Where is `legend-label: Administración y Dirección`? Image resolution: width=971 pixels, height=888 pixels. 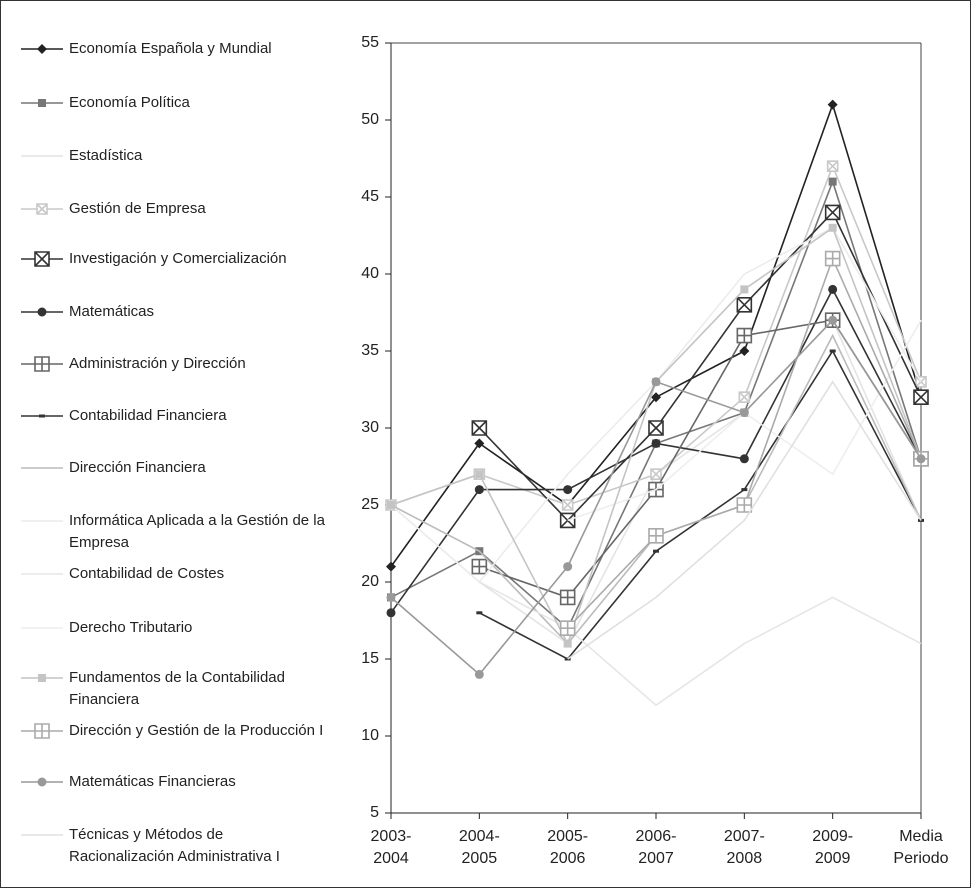
legend-label: Administración y Dirección is located at coordinates (157, 363).